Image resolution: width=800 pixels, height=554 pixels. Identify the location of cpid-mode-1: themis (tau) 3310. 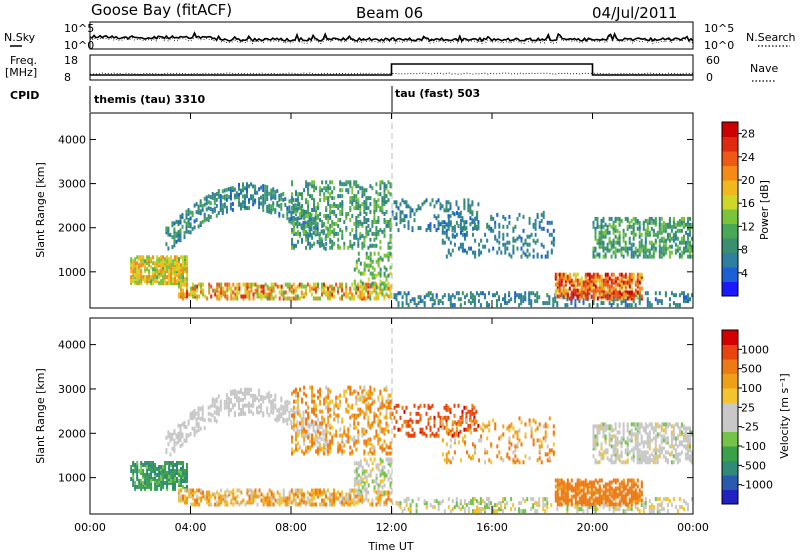
(150, 99).